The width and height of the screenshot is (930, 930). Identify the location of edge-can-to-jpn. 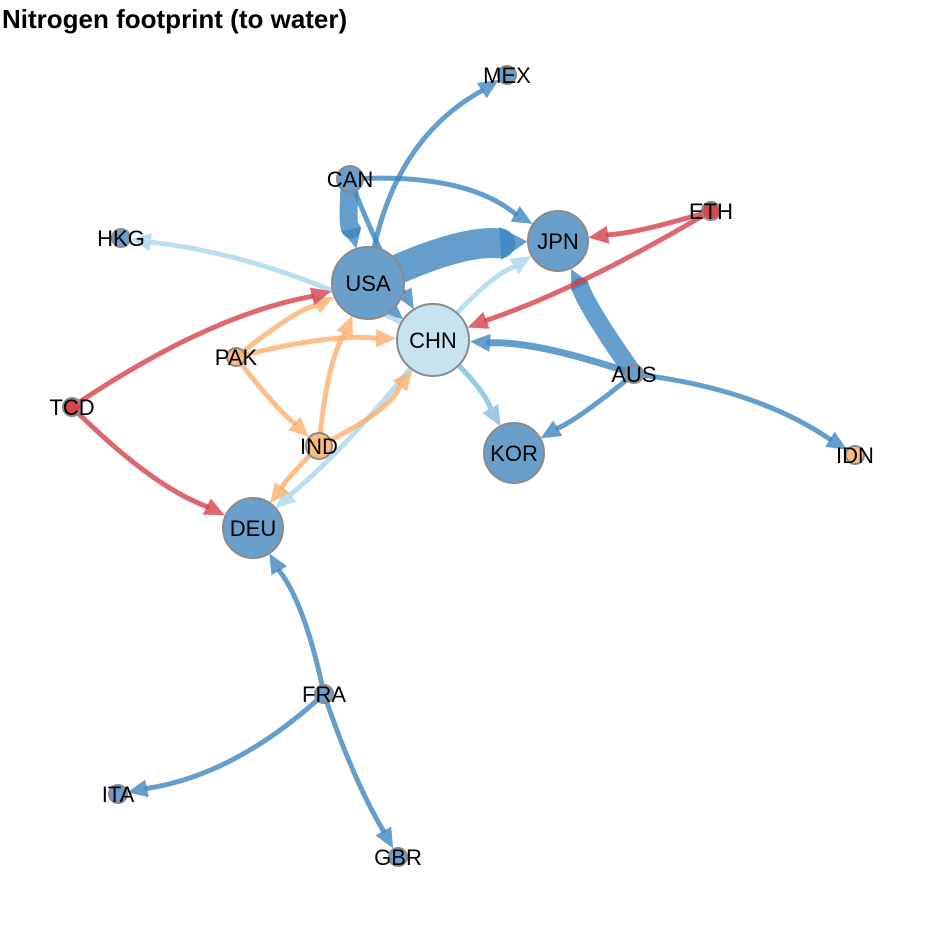
(440, 199).